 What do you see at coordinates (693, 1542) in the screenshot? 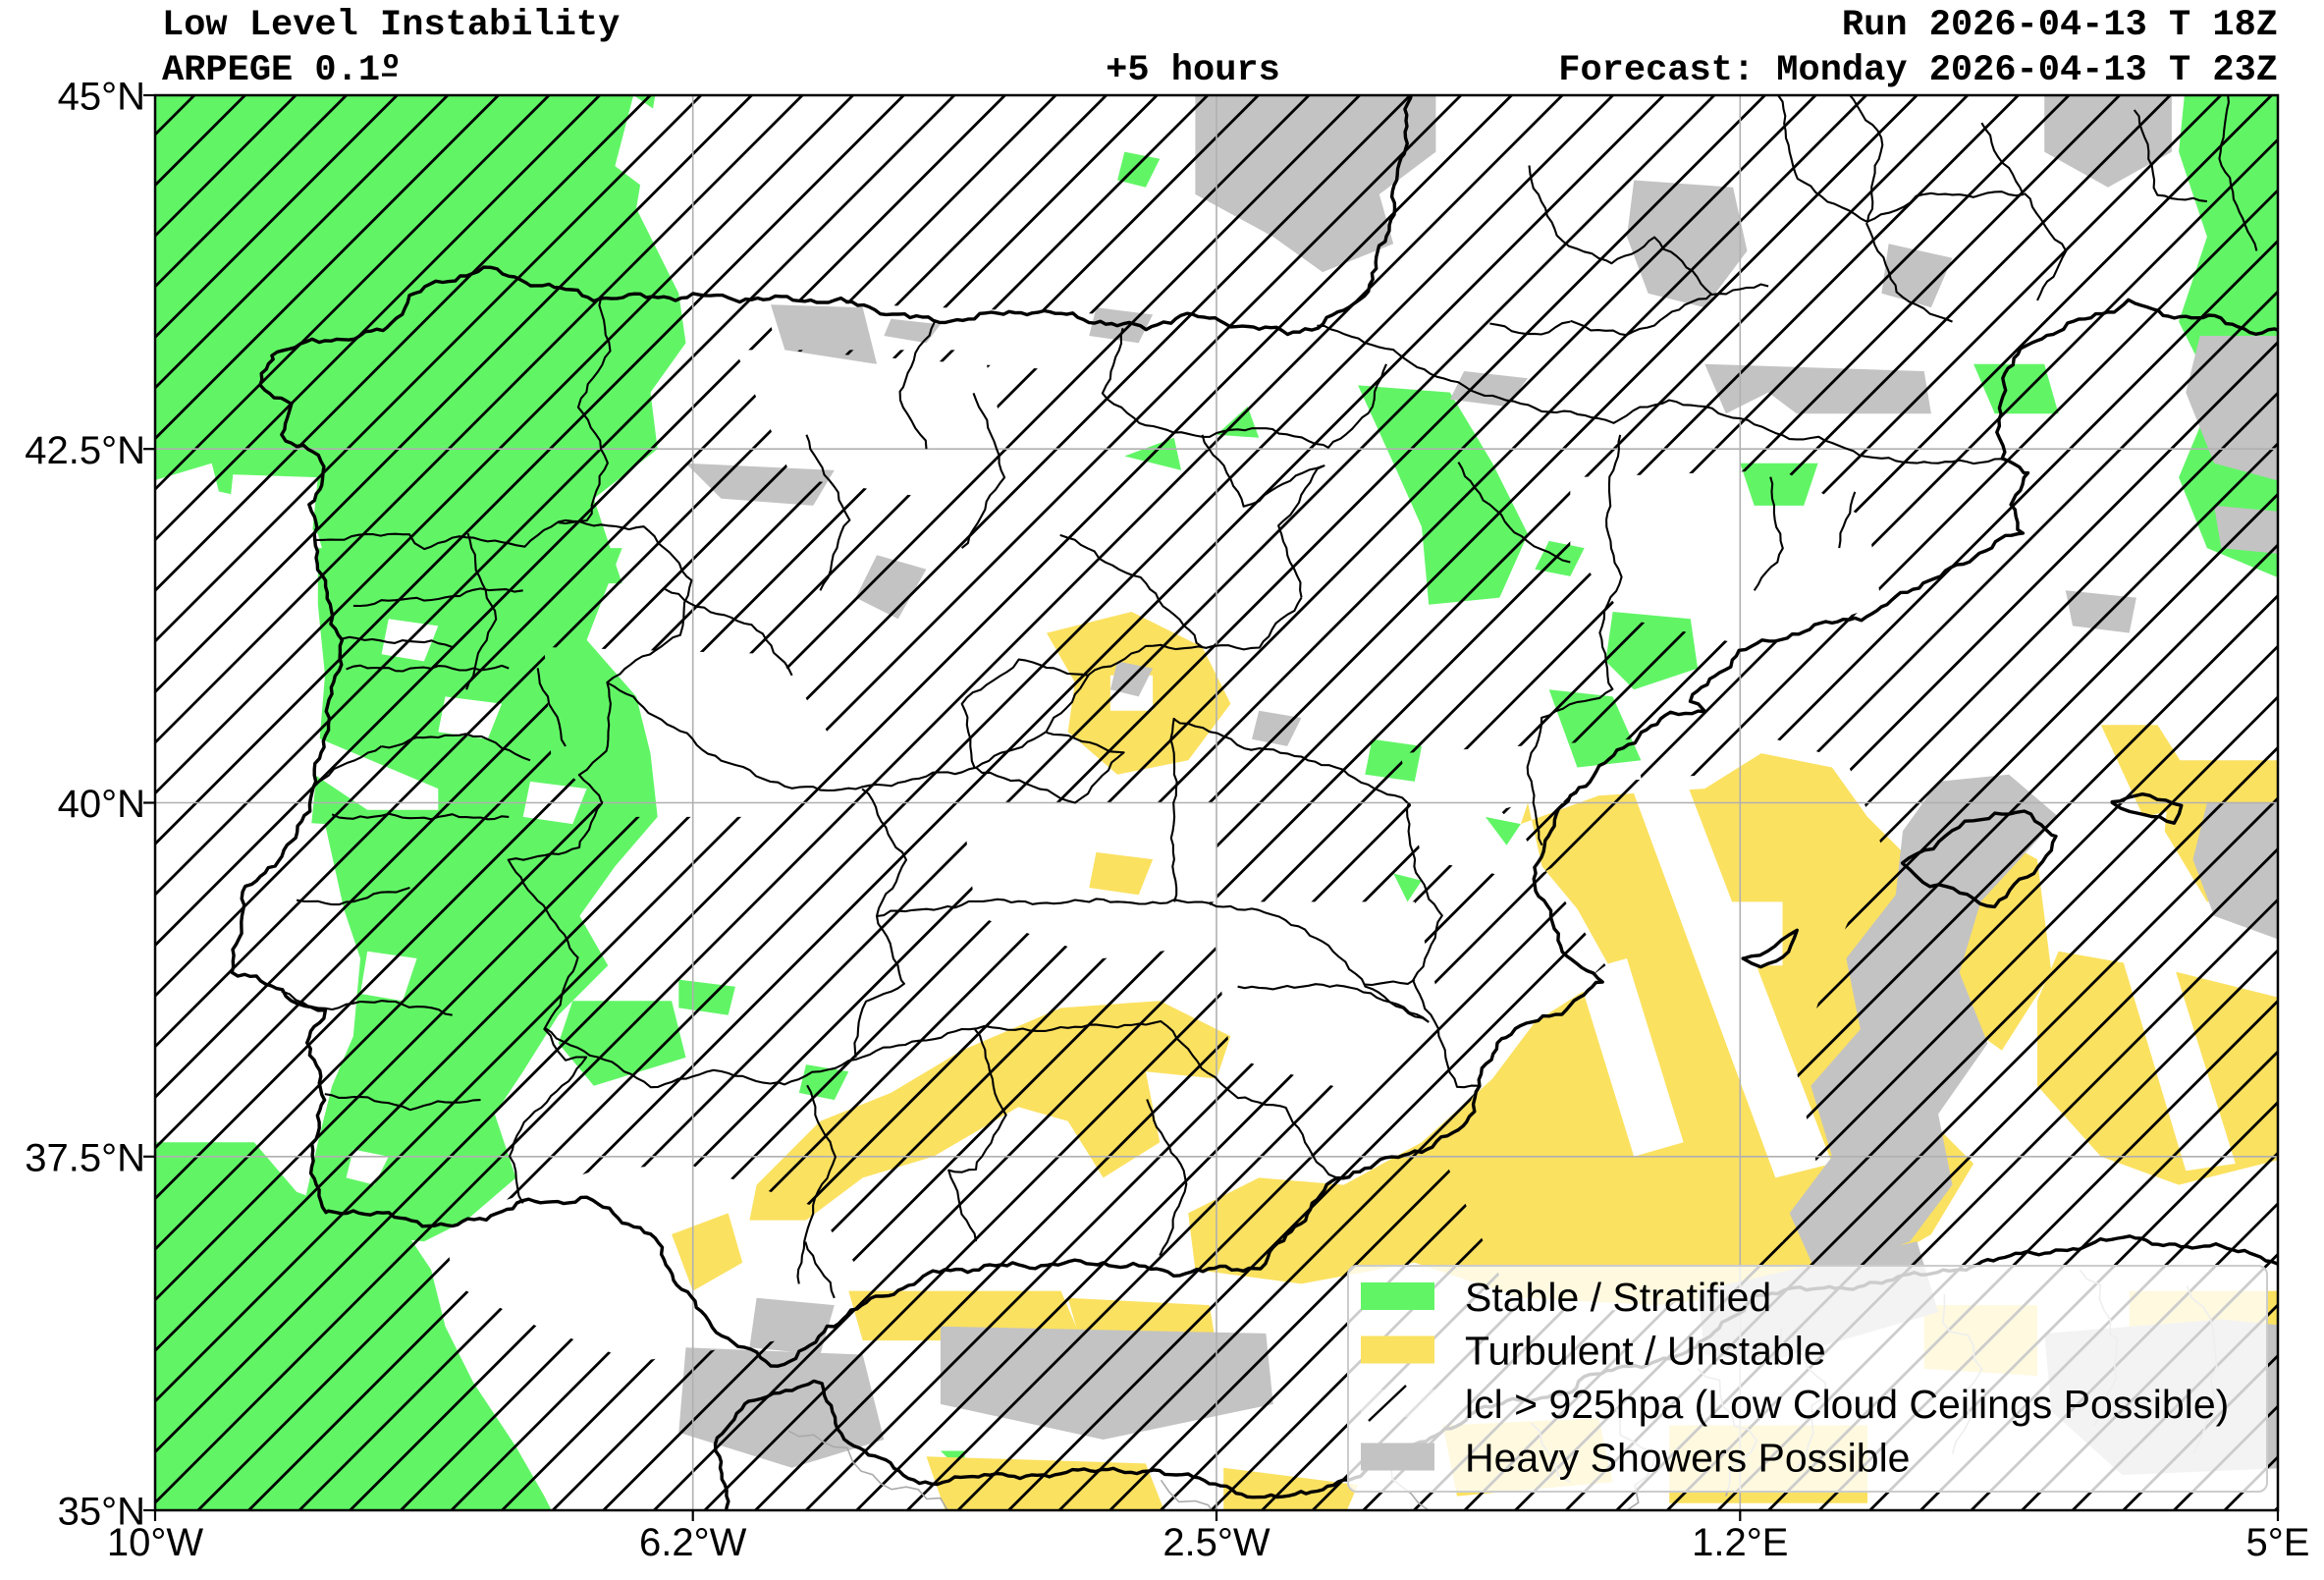
I see `svg-text: 6.2°W` at bounding box center [693, 1542].